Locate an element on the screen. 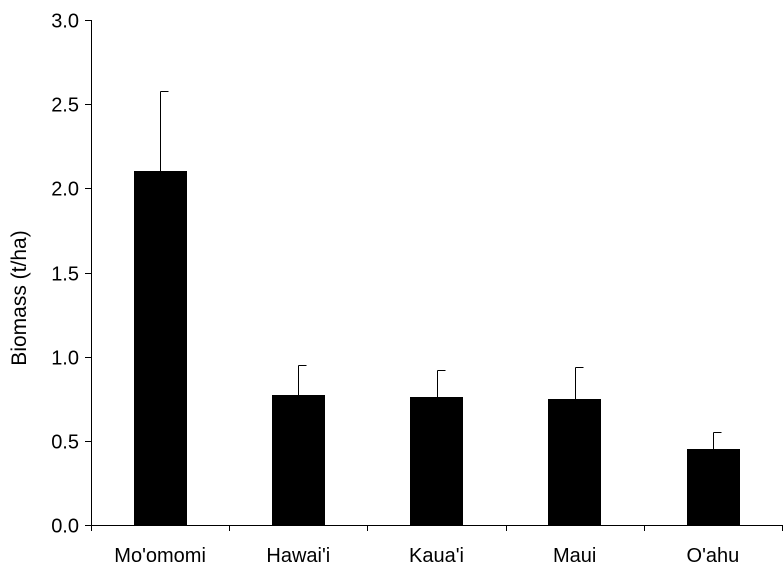 The height and width of the screenshot is (575, 783). y-axis: 0.0 0.5 1.0 1.5 2.0 2.5 3.0 is located at coordinates (71, 274).